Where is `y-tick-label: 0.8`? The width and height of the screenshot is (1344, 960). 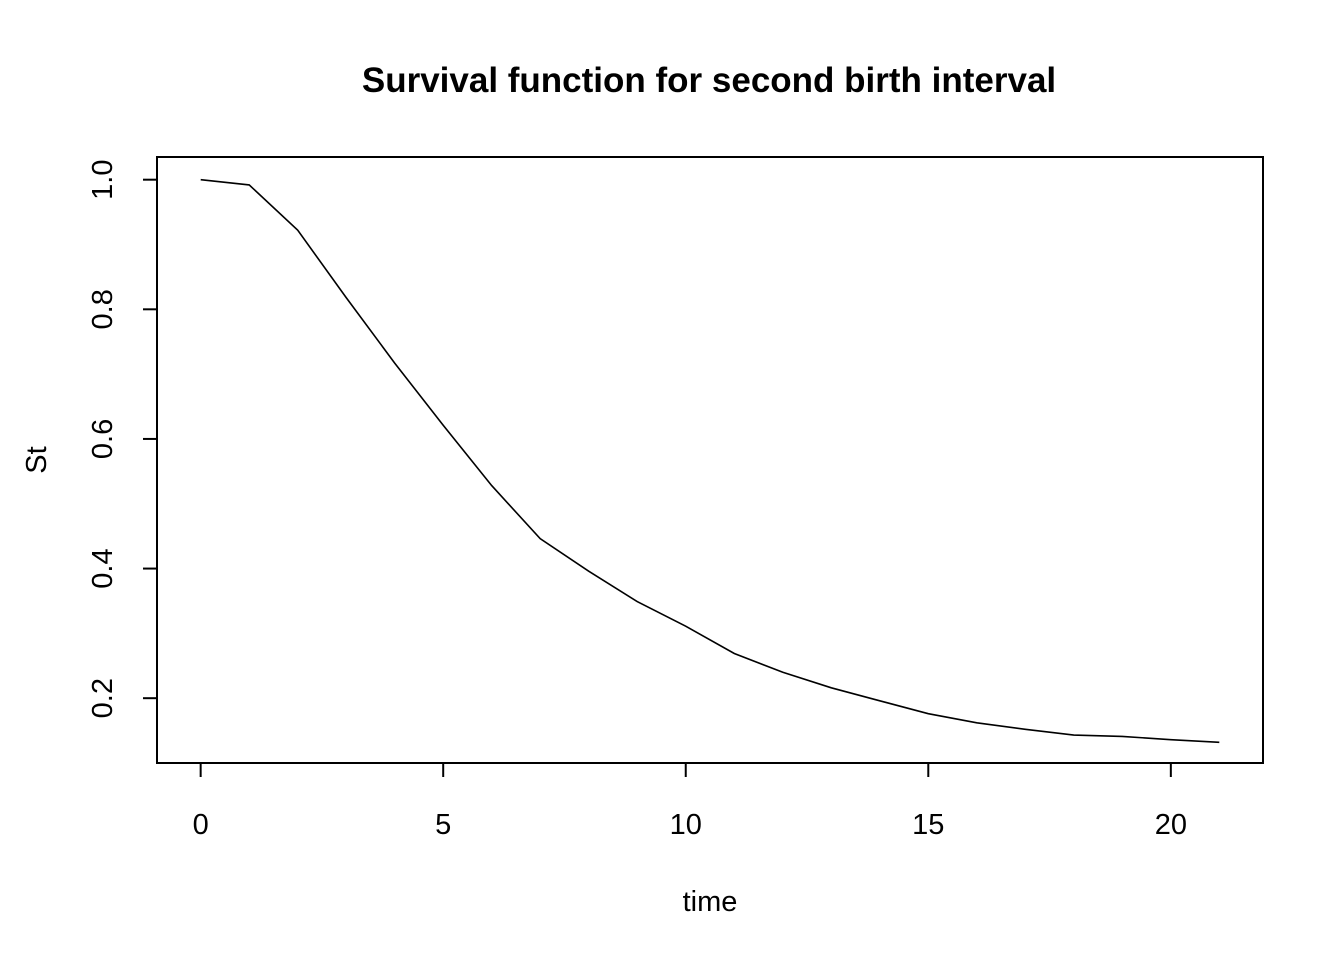
y-tick-label: 0.8 is located at coordinates (103, 309).